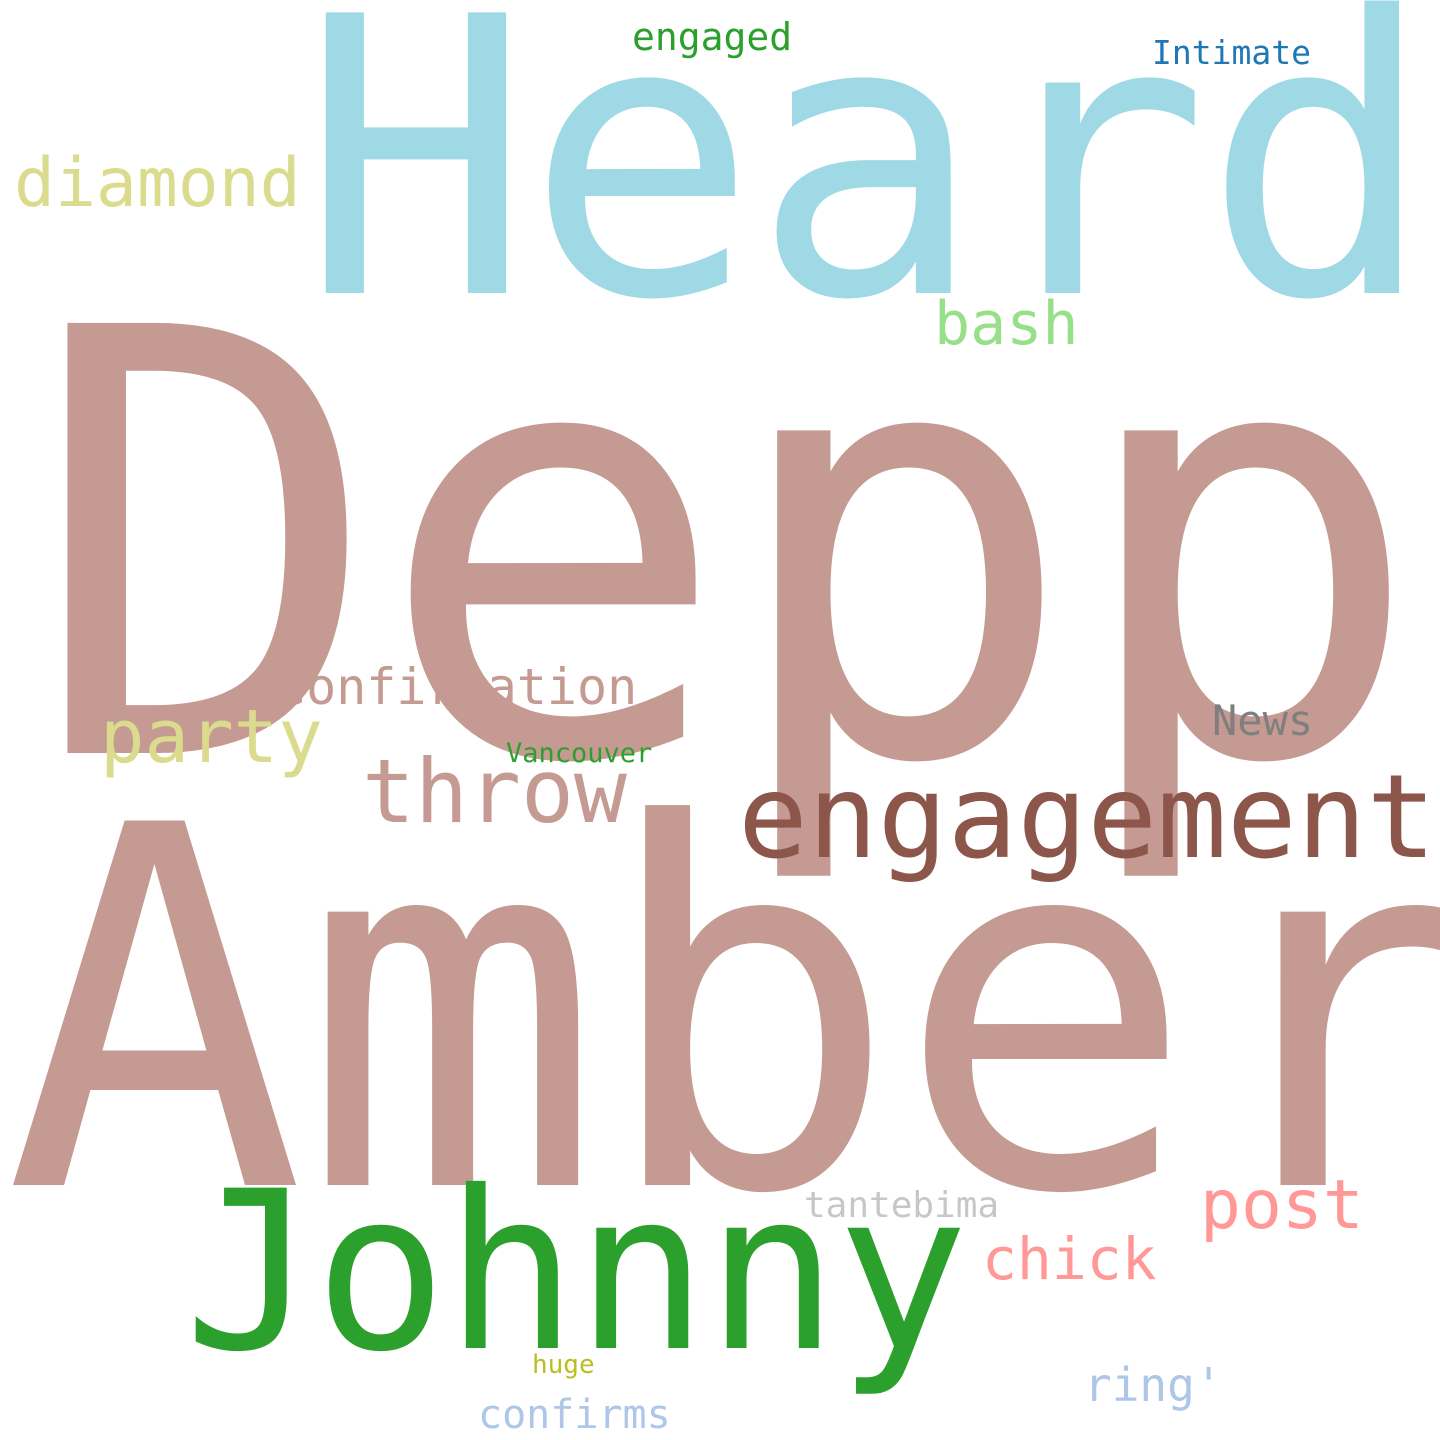 Image resolution: width=1440 pixels, height=1440 pixels. What do you see at coordinates (211, 737) in the screenshot?
I see `word-party: party` at bounding box center [211, 737].